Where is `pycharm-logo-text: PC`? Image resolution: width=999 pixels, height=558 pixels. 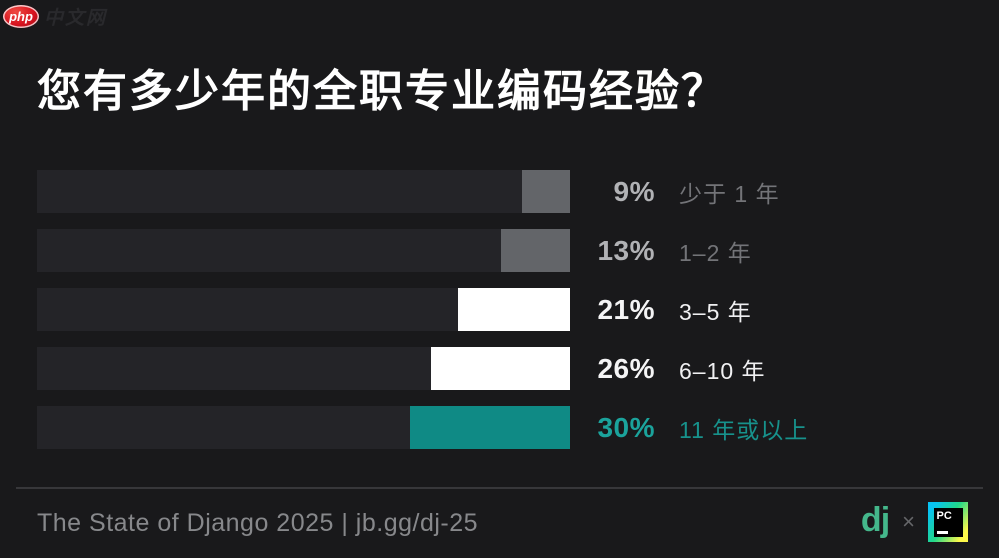 pycharm-logo-text: PC is located at coordinates (944, 515).